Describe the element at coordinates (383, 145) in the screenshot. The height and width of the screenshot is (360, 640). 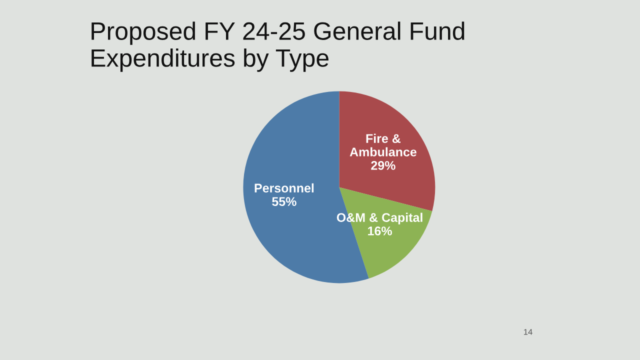
I see `slice-label: Fire & Ambulance` at that location.